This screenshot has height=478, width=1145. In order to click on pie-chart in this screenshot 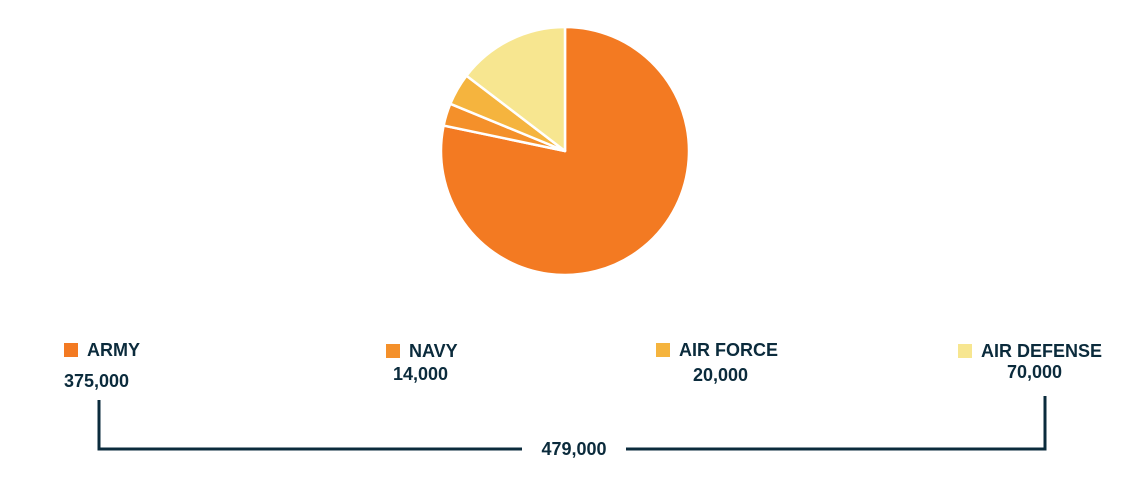, I will do `click(565, 151)`.